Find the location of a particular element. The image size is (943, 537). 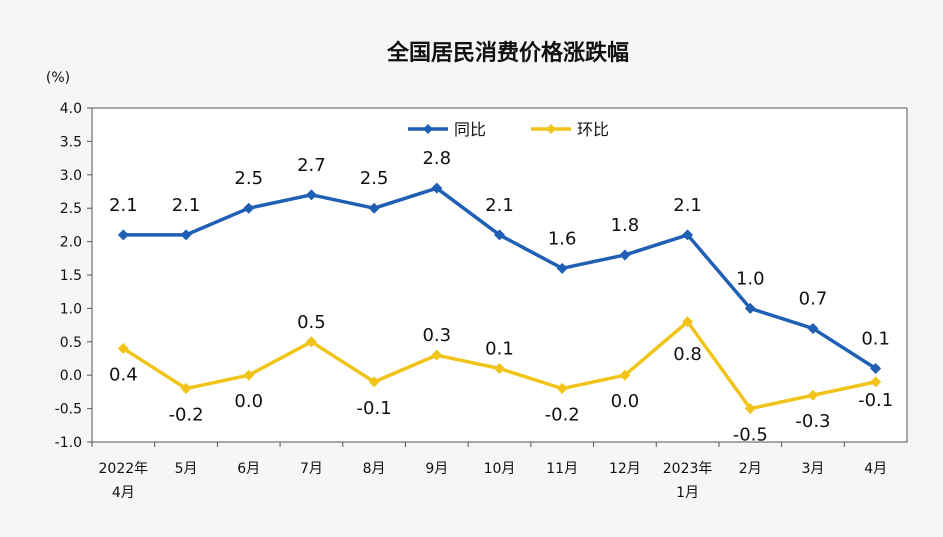

x-tick-label: 9月 is located at coordinates (436, 469).